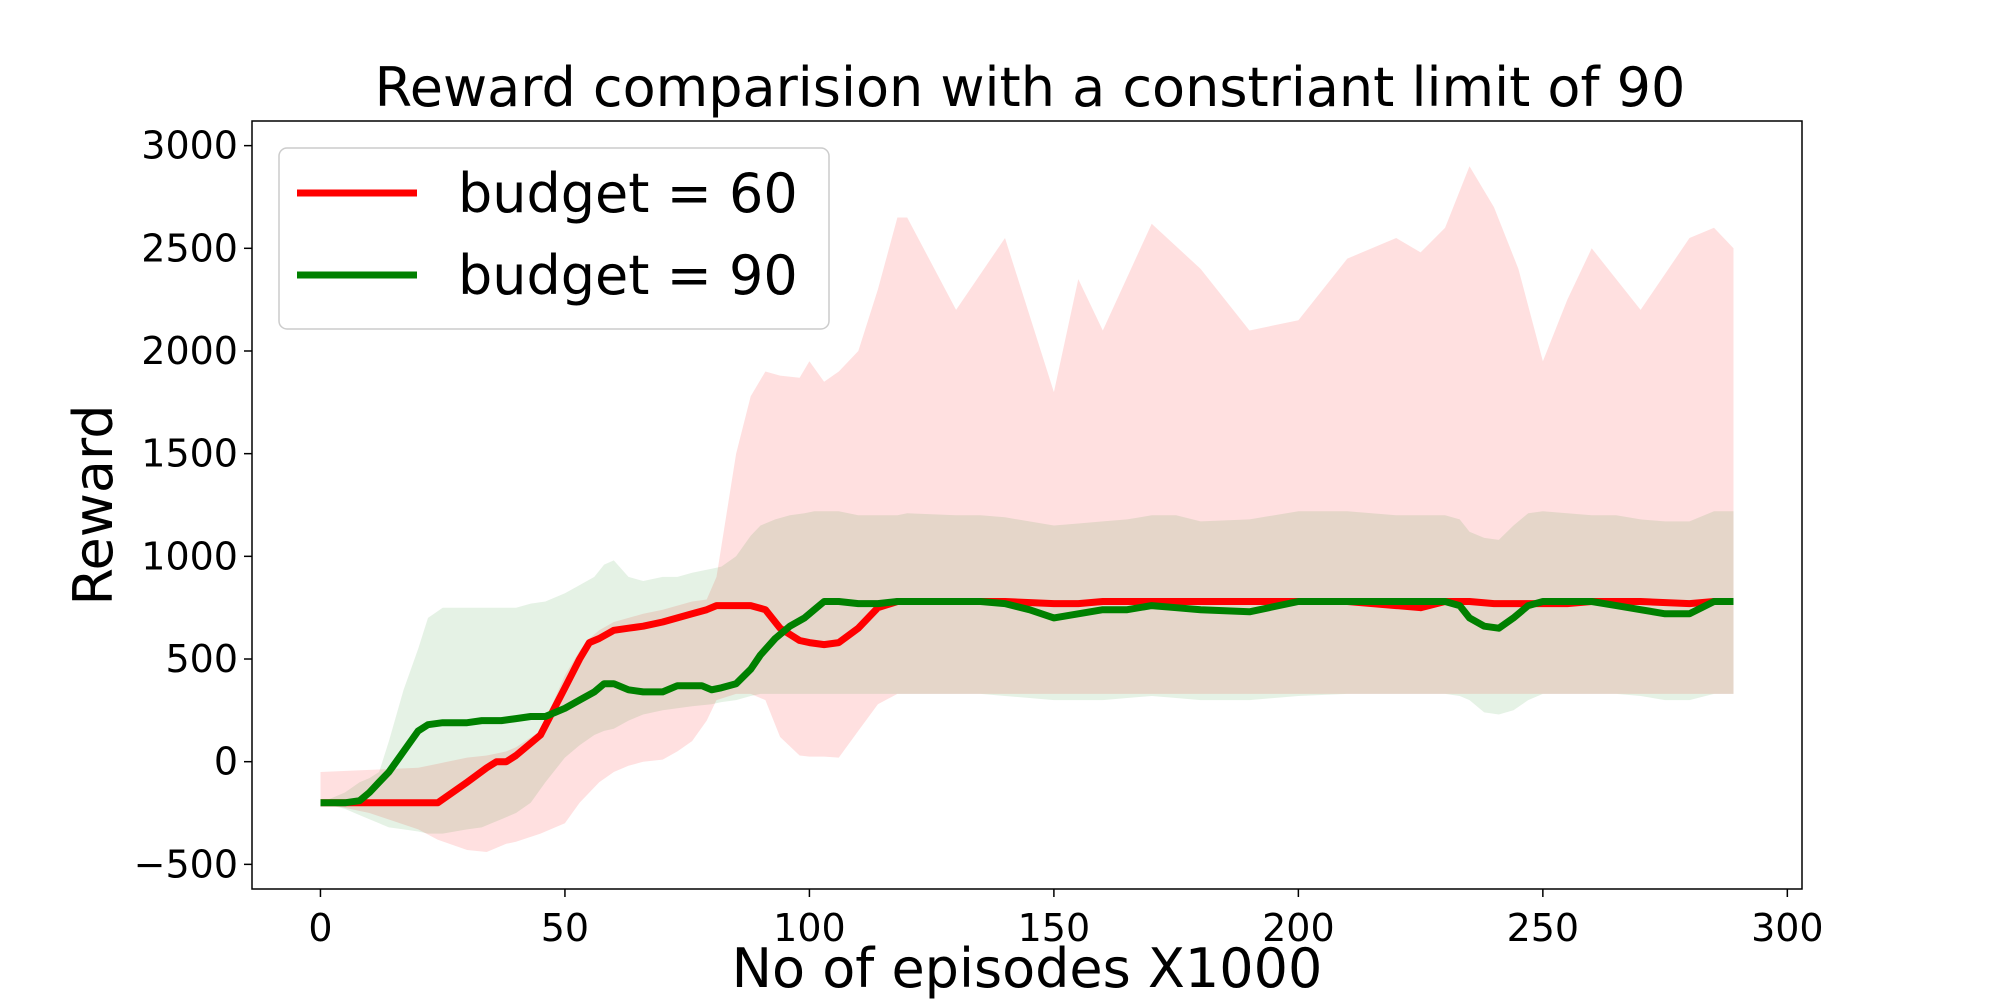 This screenshot has width=2000, height=1000. What do you see at coordinates (186, 864) in the screenshot?
I see `y-tick-label: −500` at bounding box center [186, 864].